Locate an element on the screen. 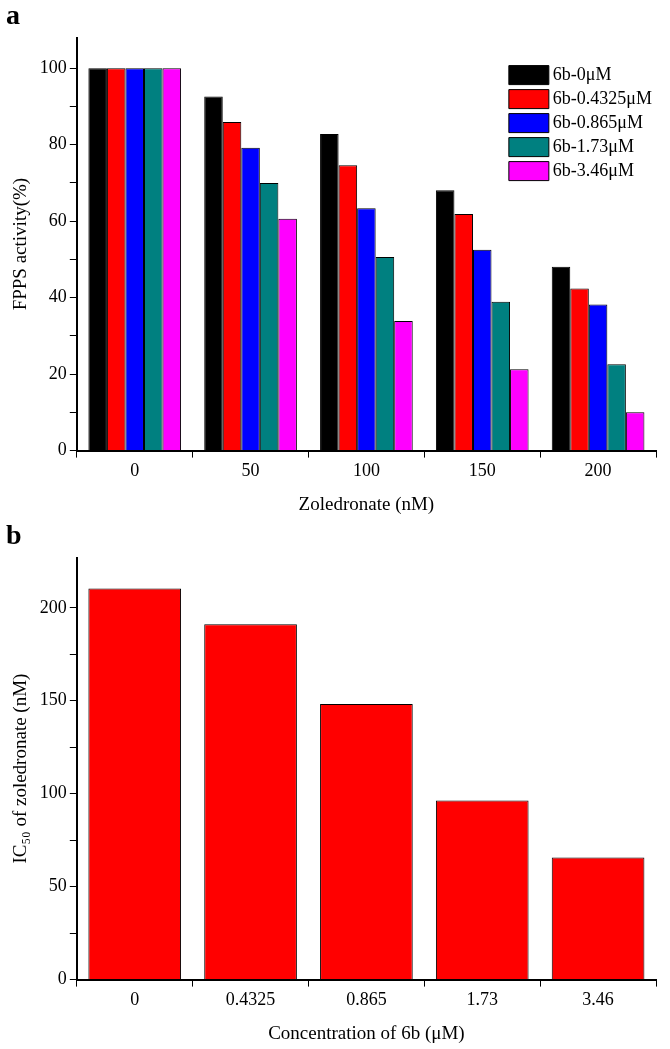 The height and width of the screenshot is (1049, 670). y-tick-label: 50 is located at coordinates (57, 885).